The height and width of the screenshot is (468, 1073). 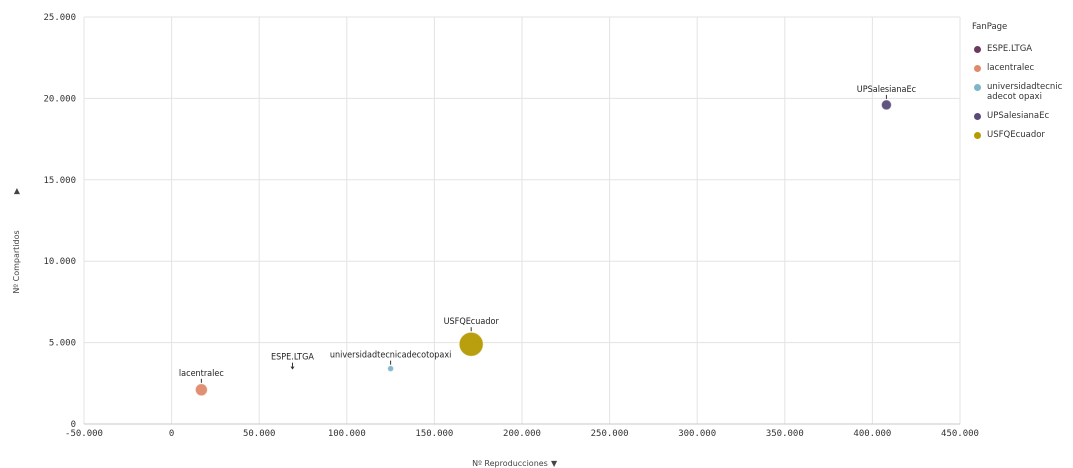 I want to click on x-axis-title: Nº Reproducciones, so click(x=510, y=463).